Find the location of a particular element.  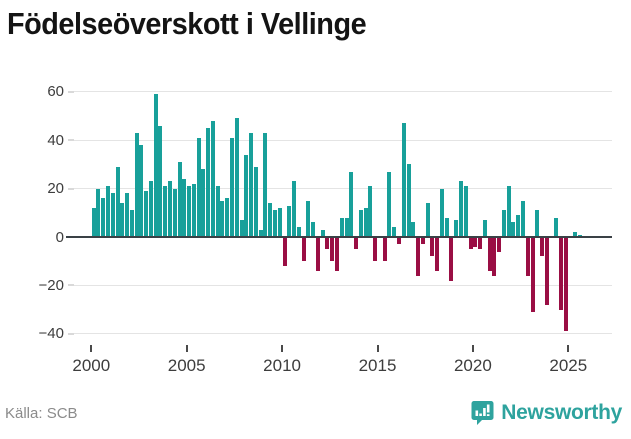

x-axis-label: 2005 is located at coordinates (186, 365).